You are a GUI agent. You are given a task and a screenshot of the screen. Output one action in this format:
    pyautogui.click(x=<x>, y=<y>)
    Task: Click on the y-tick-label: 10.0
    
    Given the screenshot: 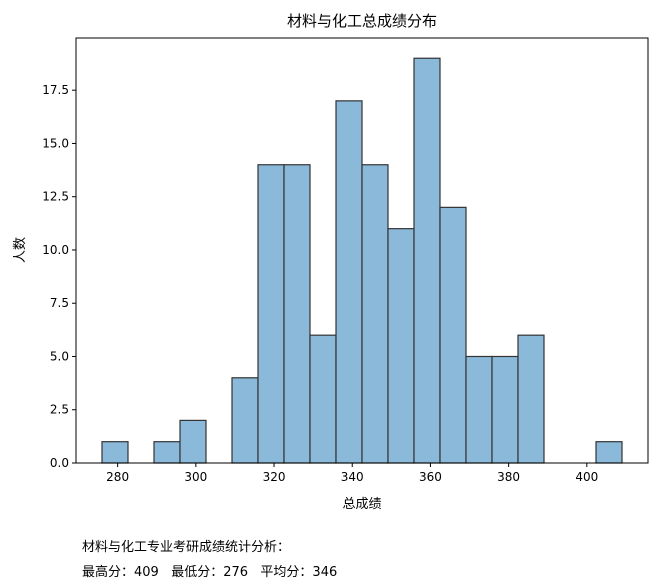 What is the action you would take?
    pyautogui.click(x=55, y=250)
    